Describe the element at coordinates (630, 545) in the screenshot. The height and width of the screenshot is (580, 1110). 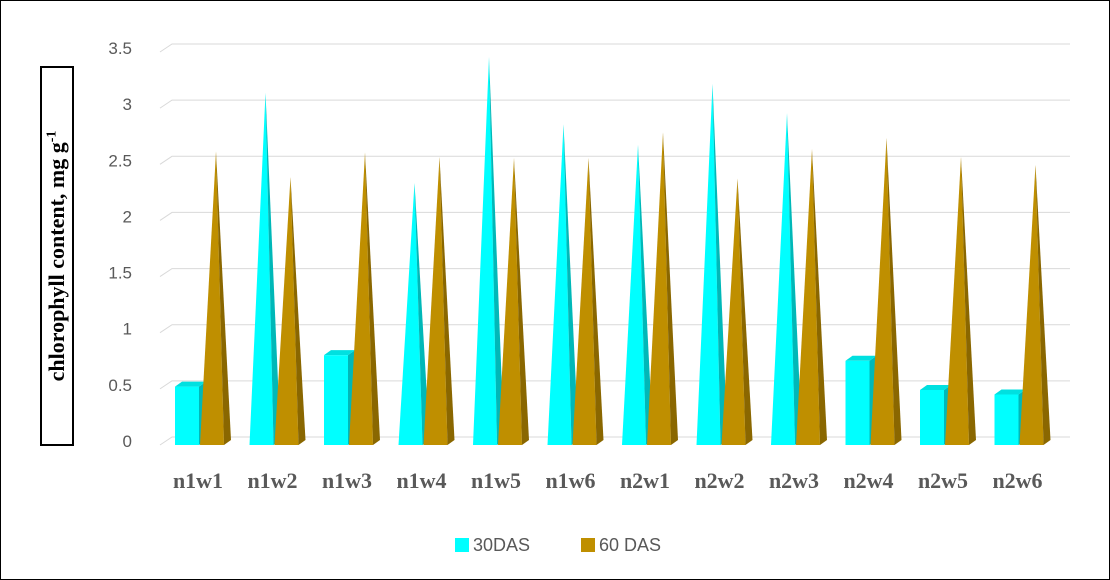
I see `legend-label: 60 DAS` at that location.